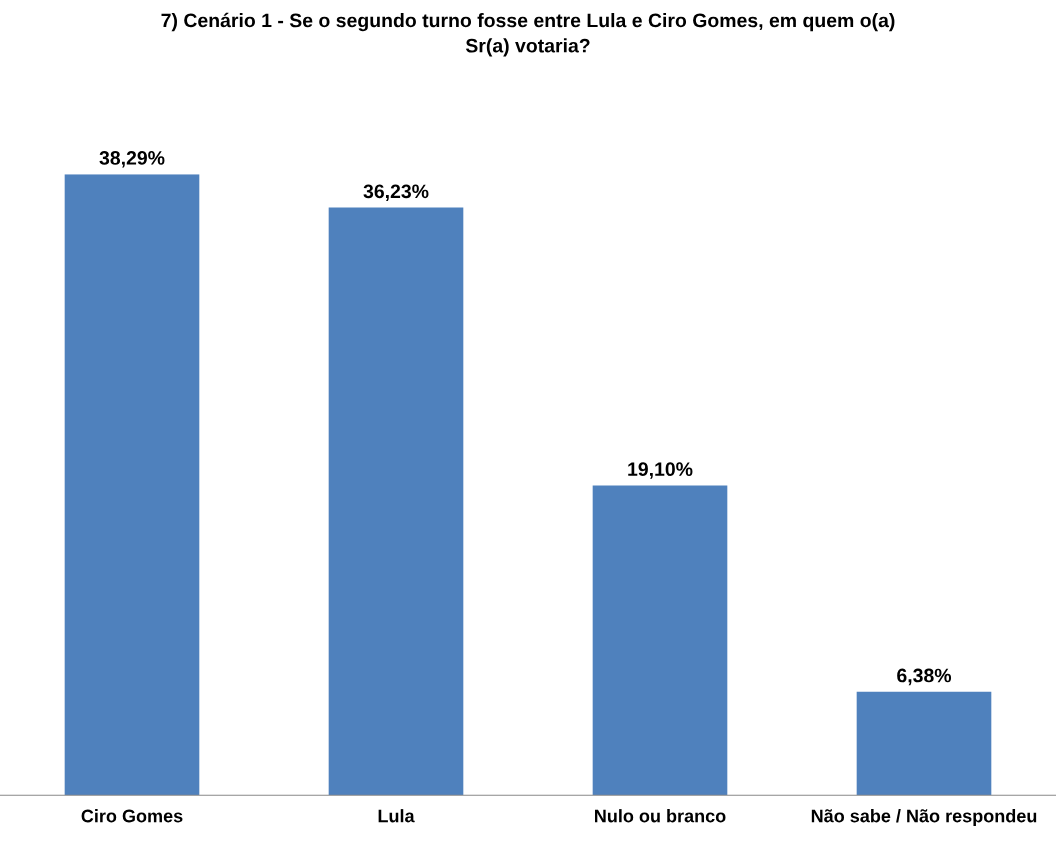 The height and width of the screenshot is (856, 1056). What do you see at coordinates (528, 34) in the screenshot?
I see `chart-title: 7) Cenário 1 - Se o segundo turno fosse entre Lula e Ciro Gomes, em quem o(a) Sr(a) votaria?` at bounding box center [528, 34].